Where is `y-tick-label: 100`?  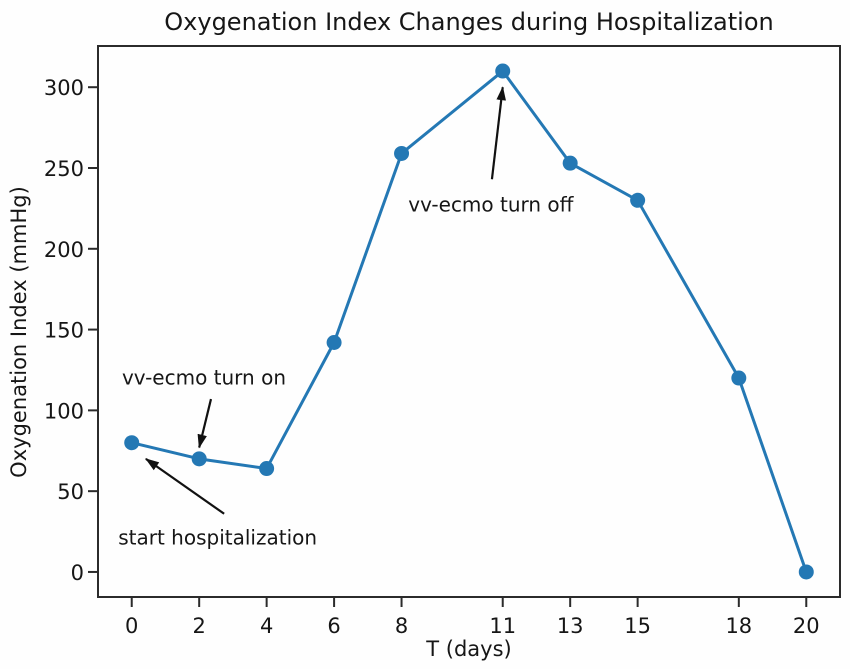
y-tick-label: 100 is located at coordinates (64, 411).